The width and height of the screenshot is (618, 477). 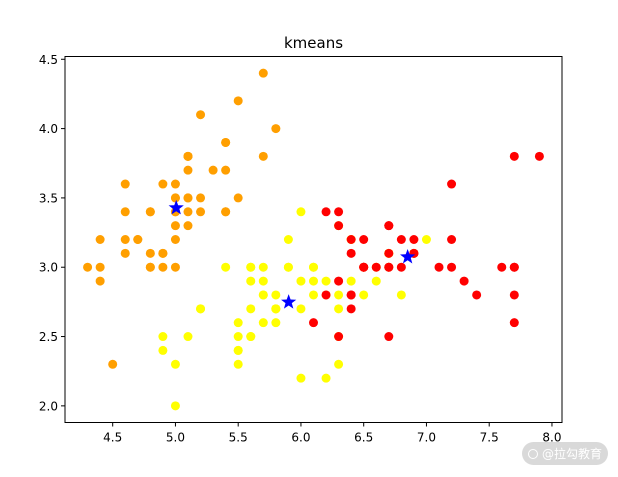 What do you see at coordinates (489, 438) in the screenshot?
I see `x-tick-label: 7.5` at bounding box center [489, 438].